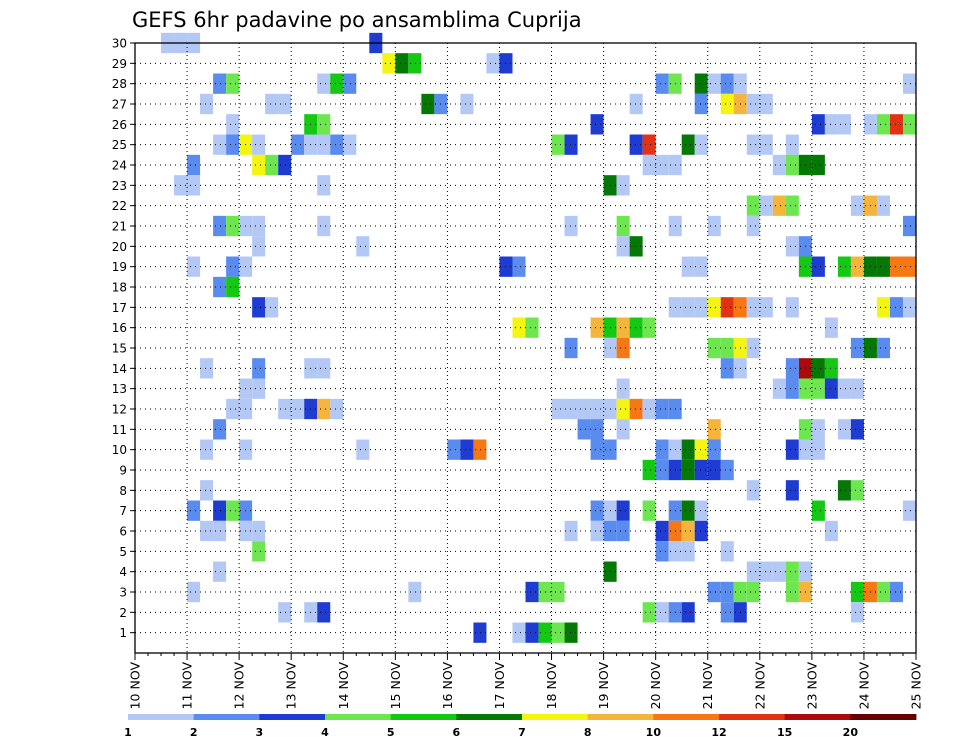  I want to click on x-tick-label: 17 NOV, so click(499, 686).